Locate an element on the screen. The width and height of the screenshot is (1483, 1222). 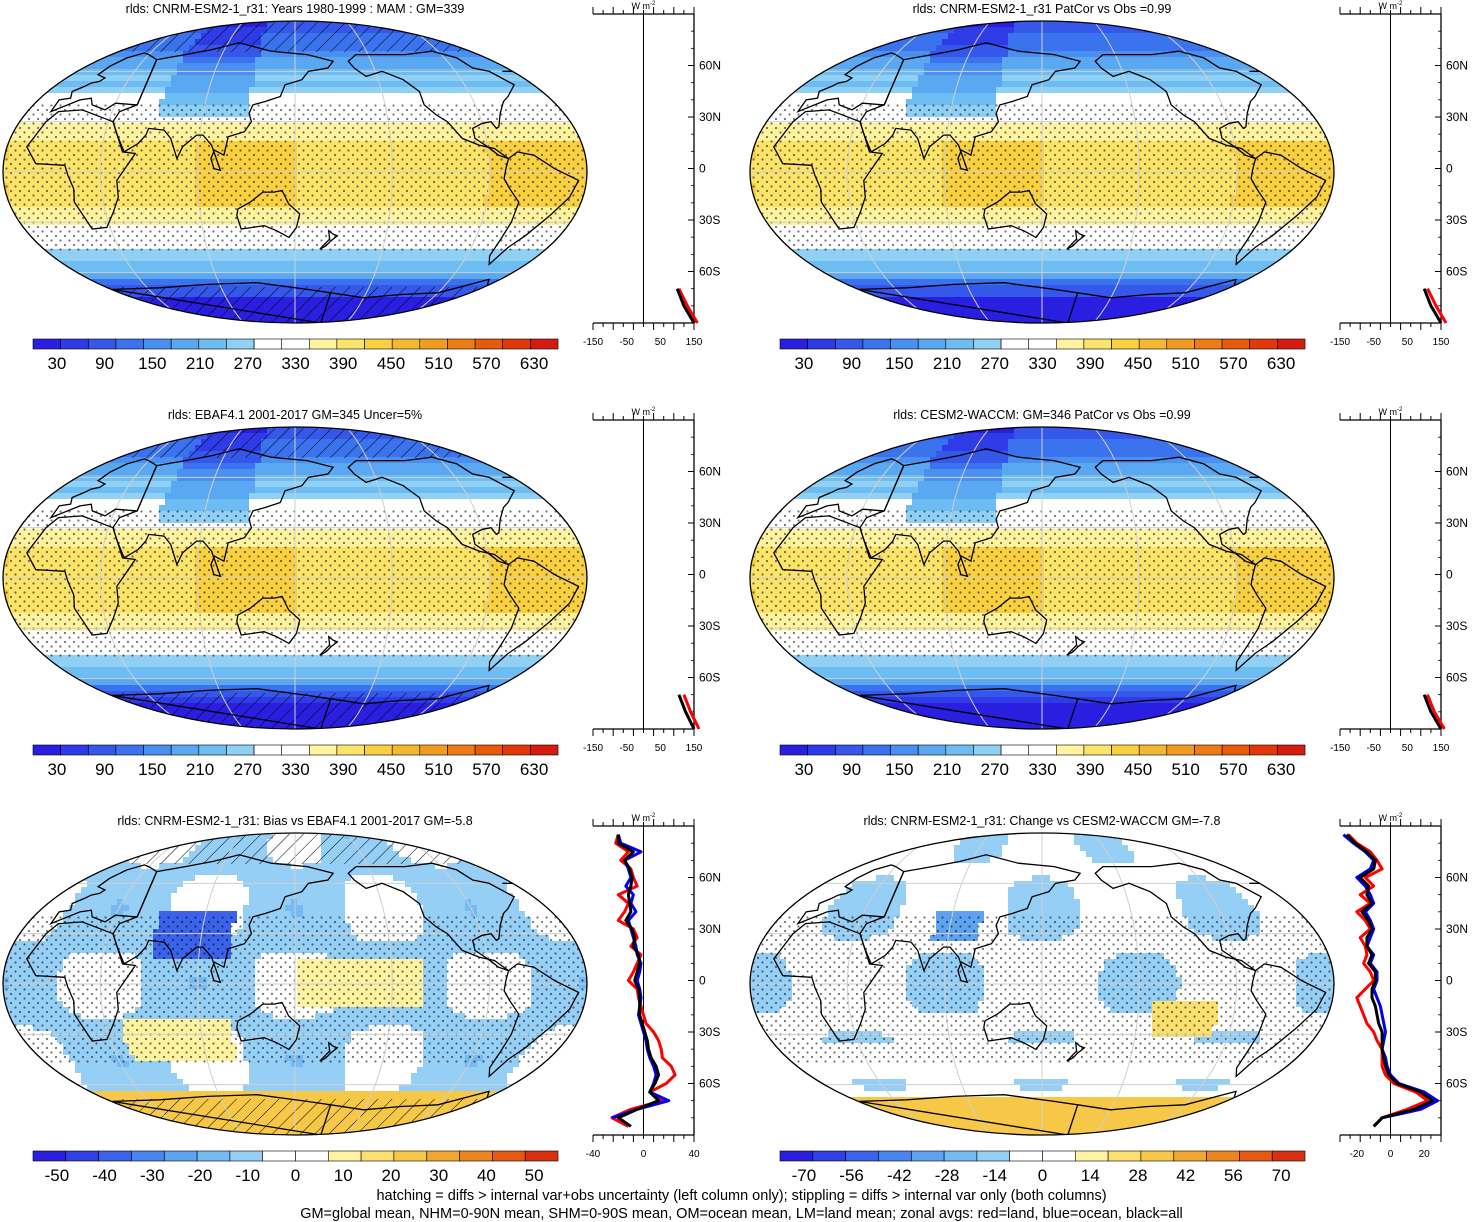
colorbar-tick-label: 330 is located at coordinates (1042, 769).